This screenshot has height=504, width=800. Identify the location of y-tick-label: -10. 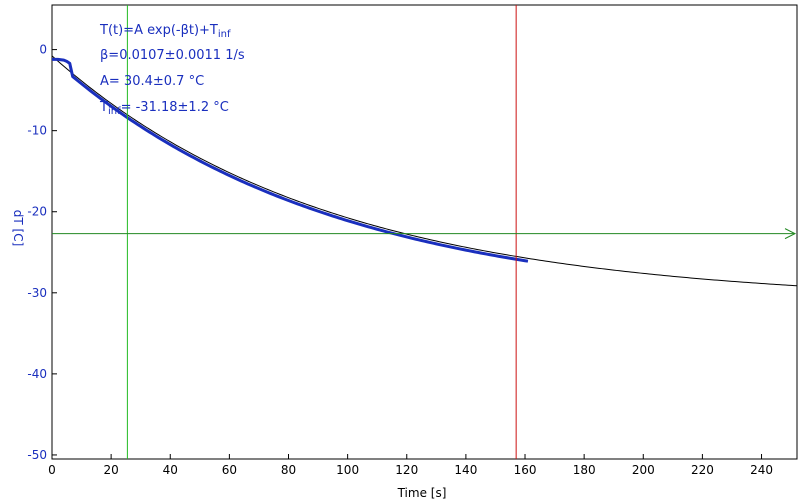
(37, 131).